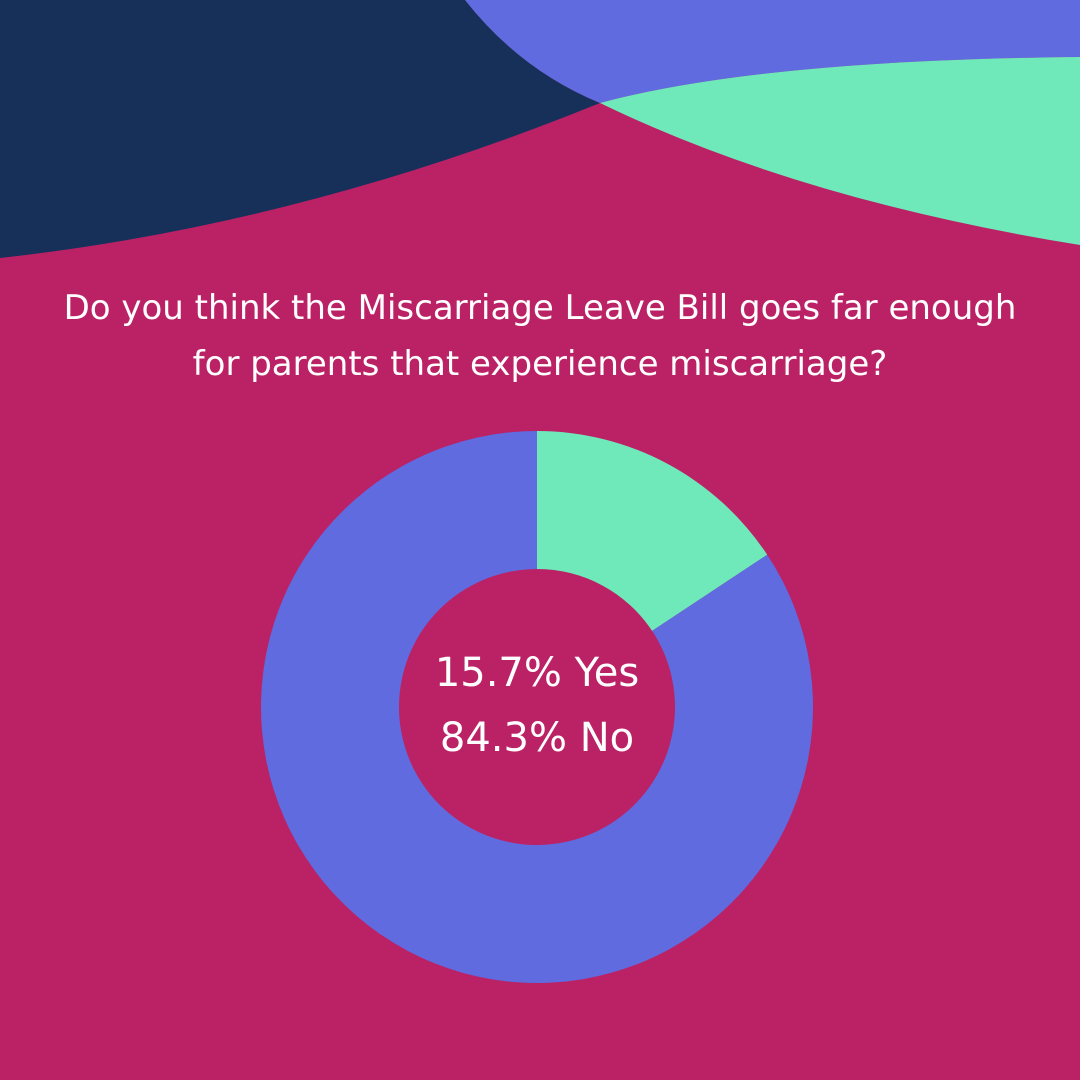 The height and width of the screenshot is (1080, 1080). What do you see at coordinates (652, 531) in the screenshot?
I see `donut-slice` at bounding box center [652, 531].